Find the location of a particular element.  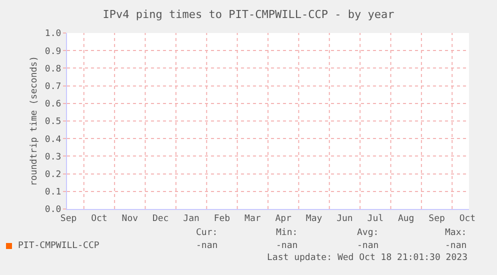

x-tick-label: Aug is located at coordinates (406, 219).